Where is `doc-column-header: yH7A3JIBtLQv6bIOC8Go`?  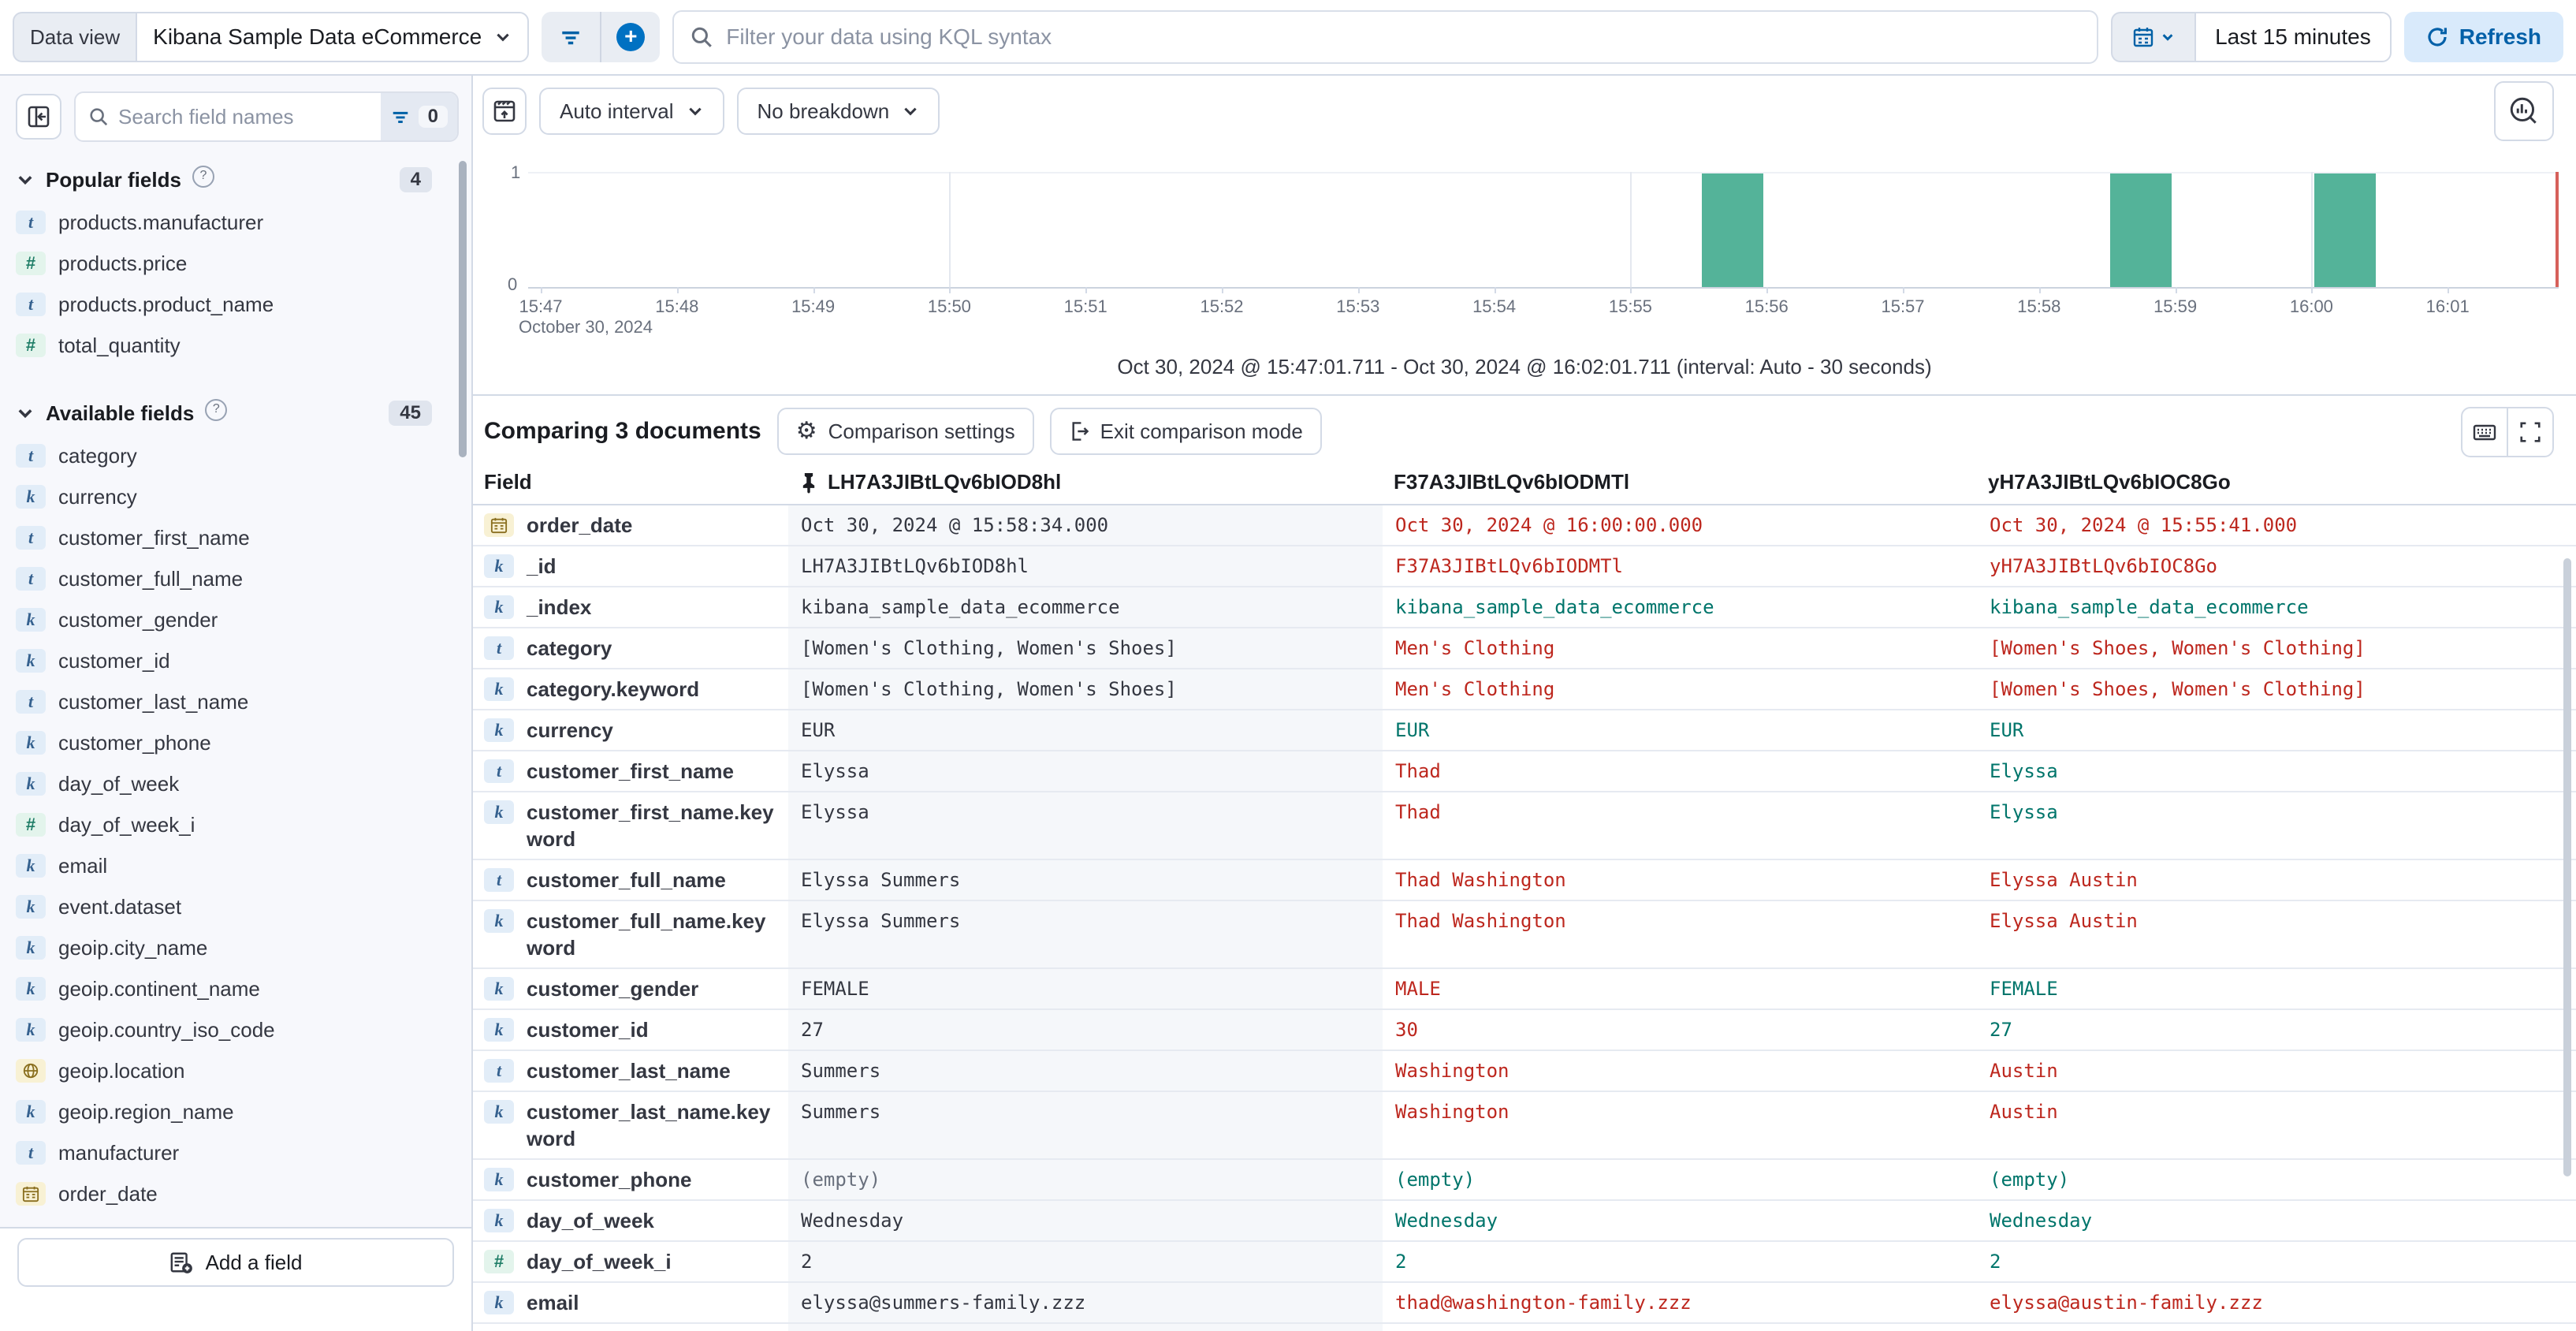 doc-column-header: yH7A3JIBtLQv6bIOC8Go is located at coordinates (2109, 482).